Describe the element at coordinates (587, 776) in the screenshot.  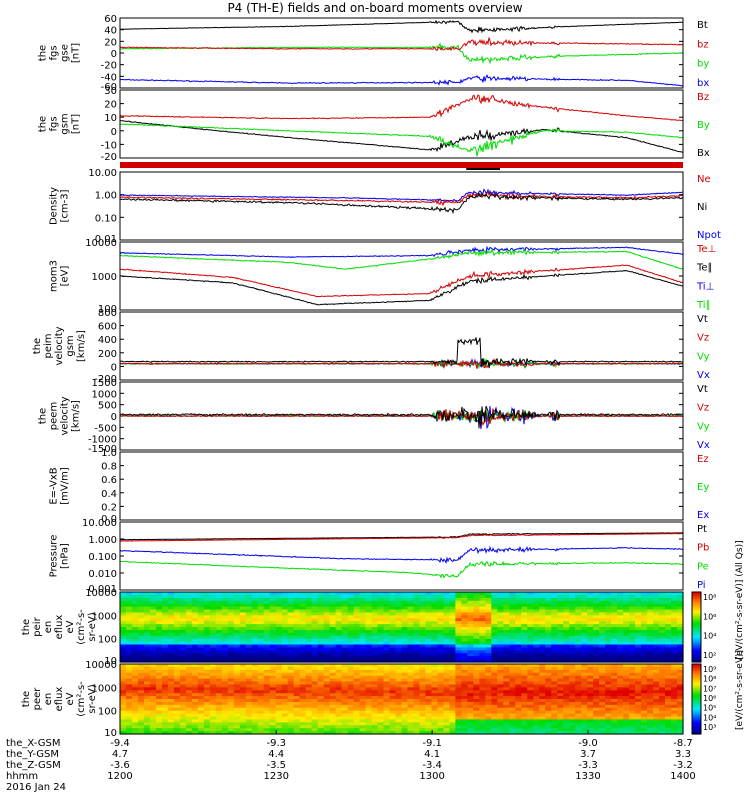
I see `x-tick-label: 1330` at that location.